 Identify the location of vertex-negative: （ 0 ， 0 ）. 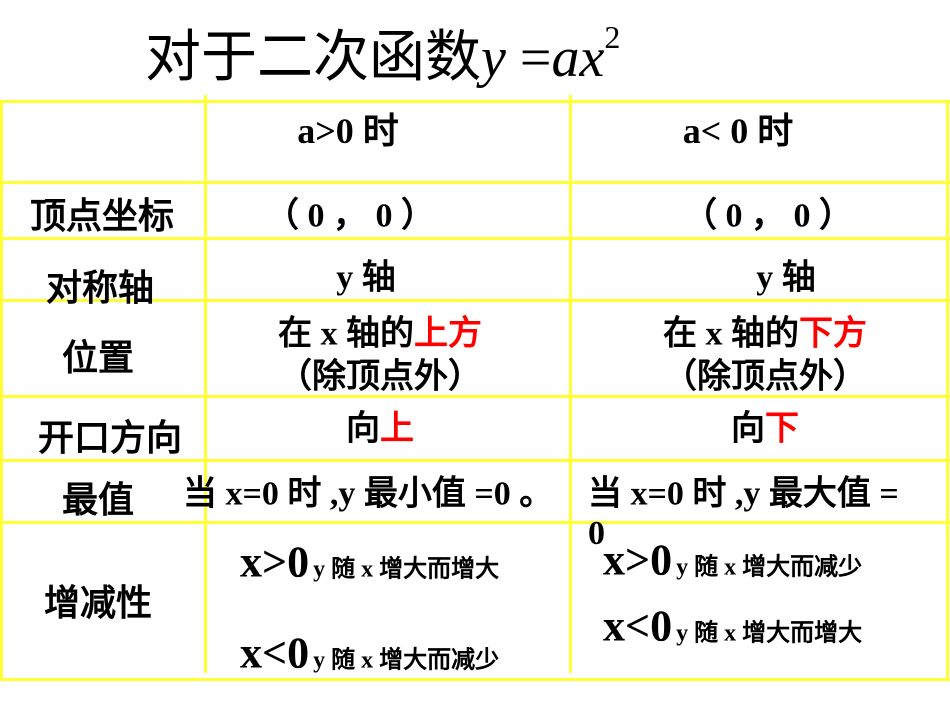
(768, 216).